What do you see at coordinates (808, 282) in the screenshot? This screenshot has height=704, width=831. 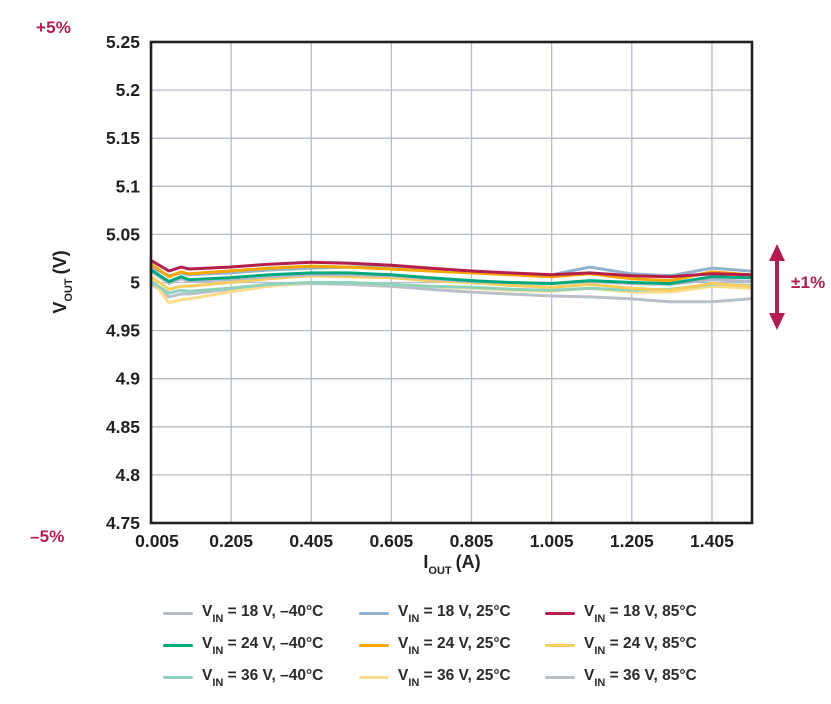 I see `pm1-annotation: ±1%` at bounding box center [808, 282].